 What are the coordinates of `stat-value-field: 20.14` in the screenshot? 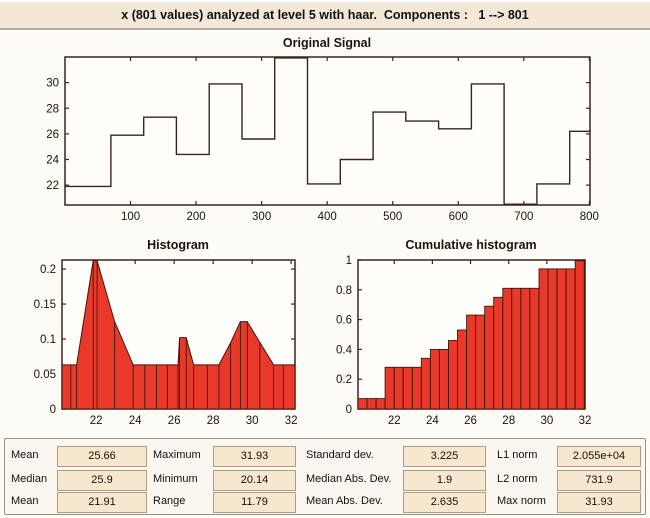 It's located at (254, 480).